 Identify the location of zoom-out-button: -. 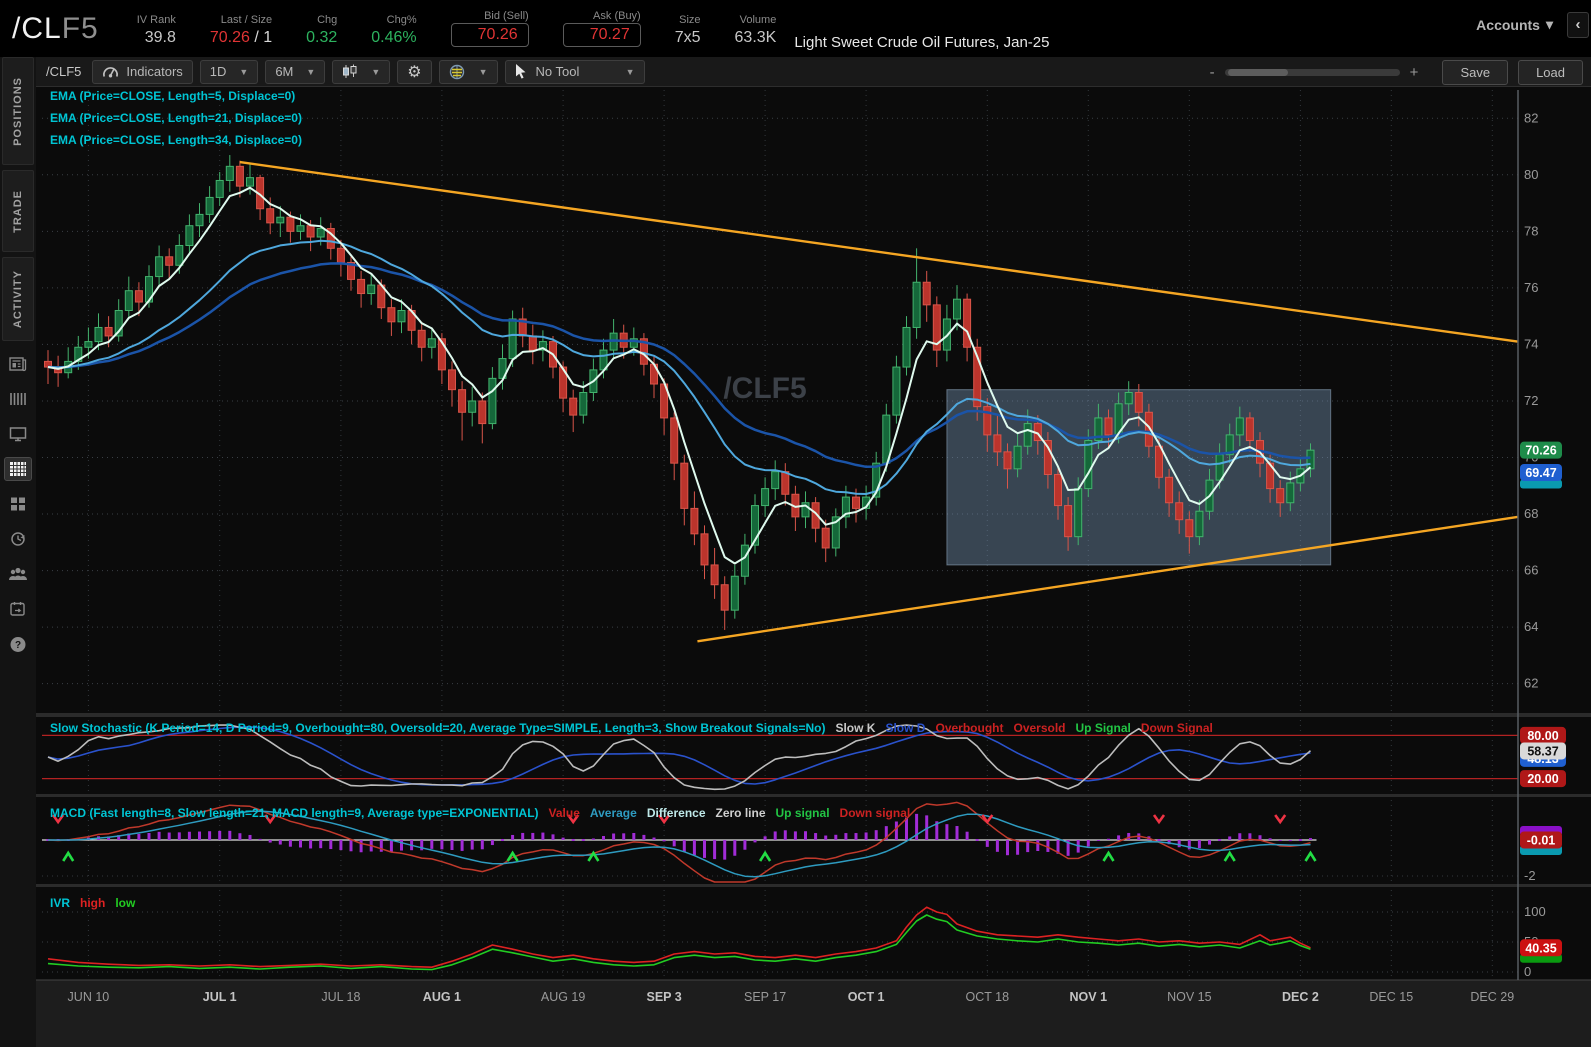
(1212, 72).